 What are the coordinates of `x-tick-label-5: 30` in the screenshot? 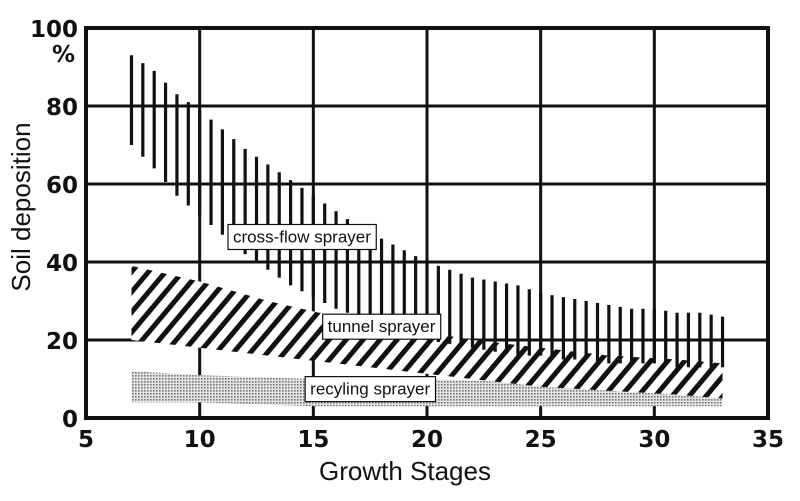 It's located at (654, 440).